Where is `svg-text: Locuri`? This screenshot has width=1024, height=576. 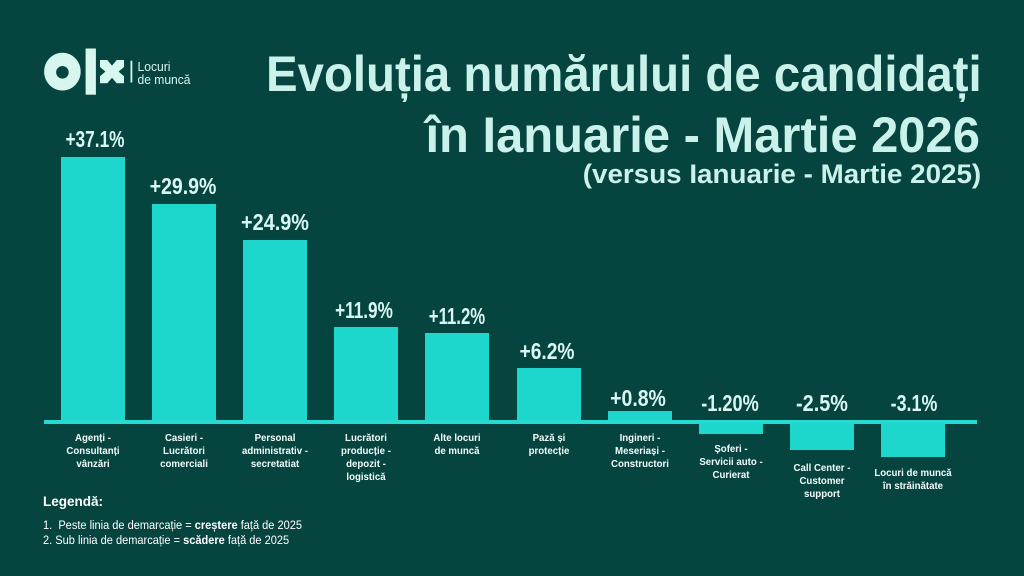 svg-text: Locuri is located at coordinates (154, 66).